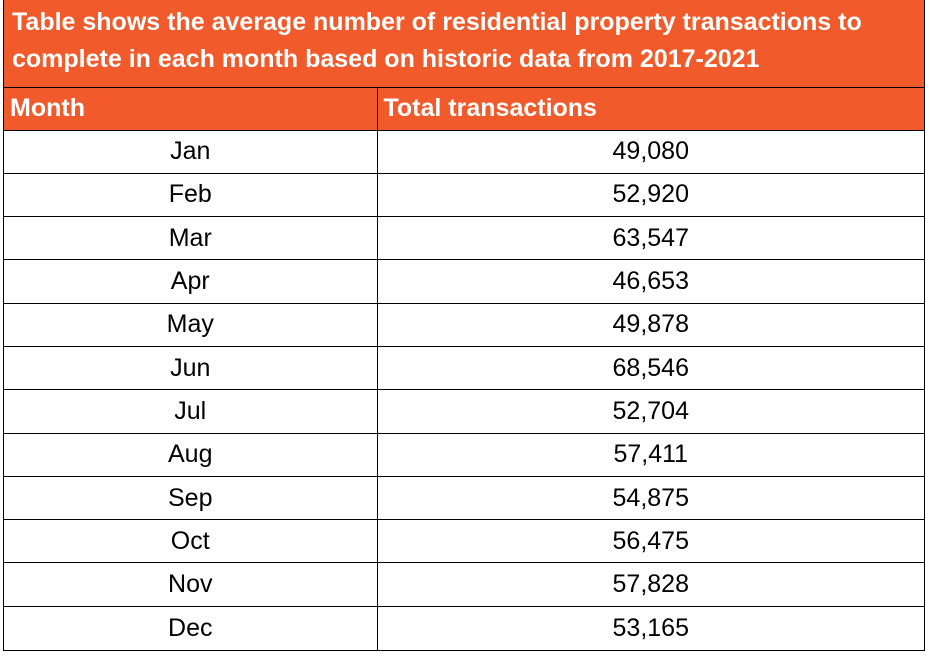  Describe the element at coordinates (190, 584) in the screenshot. I see `month-cell: Nov` at that location.